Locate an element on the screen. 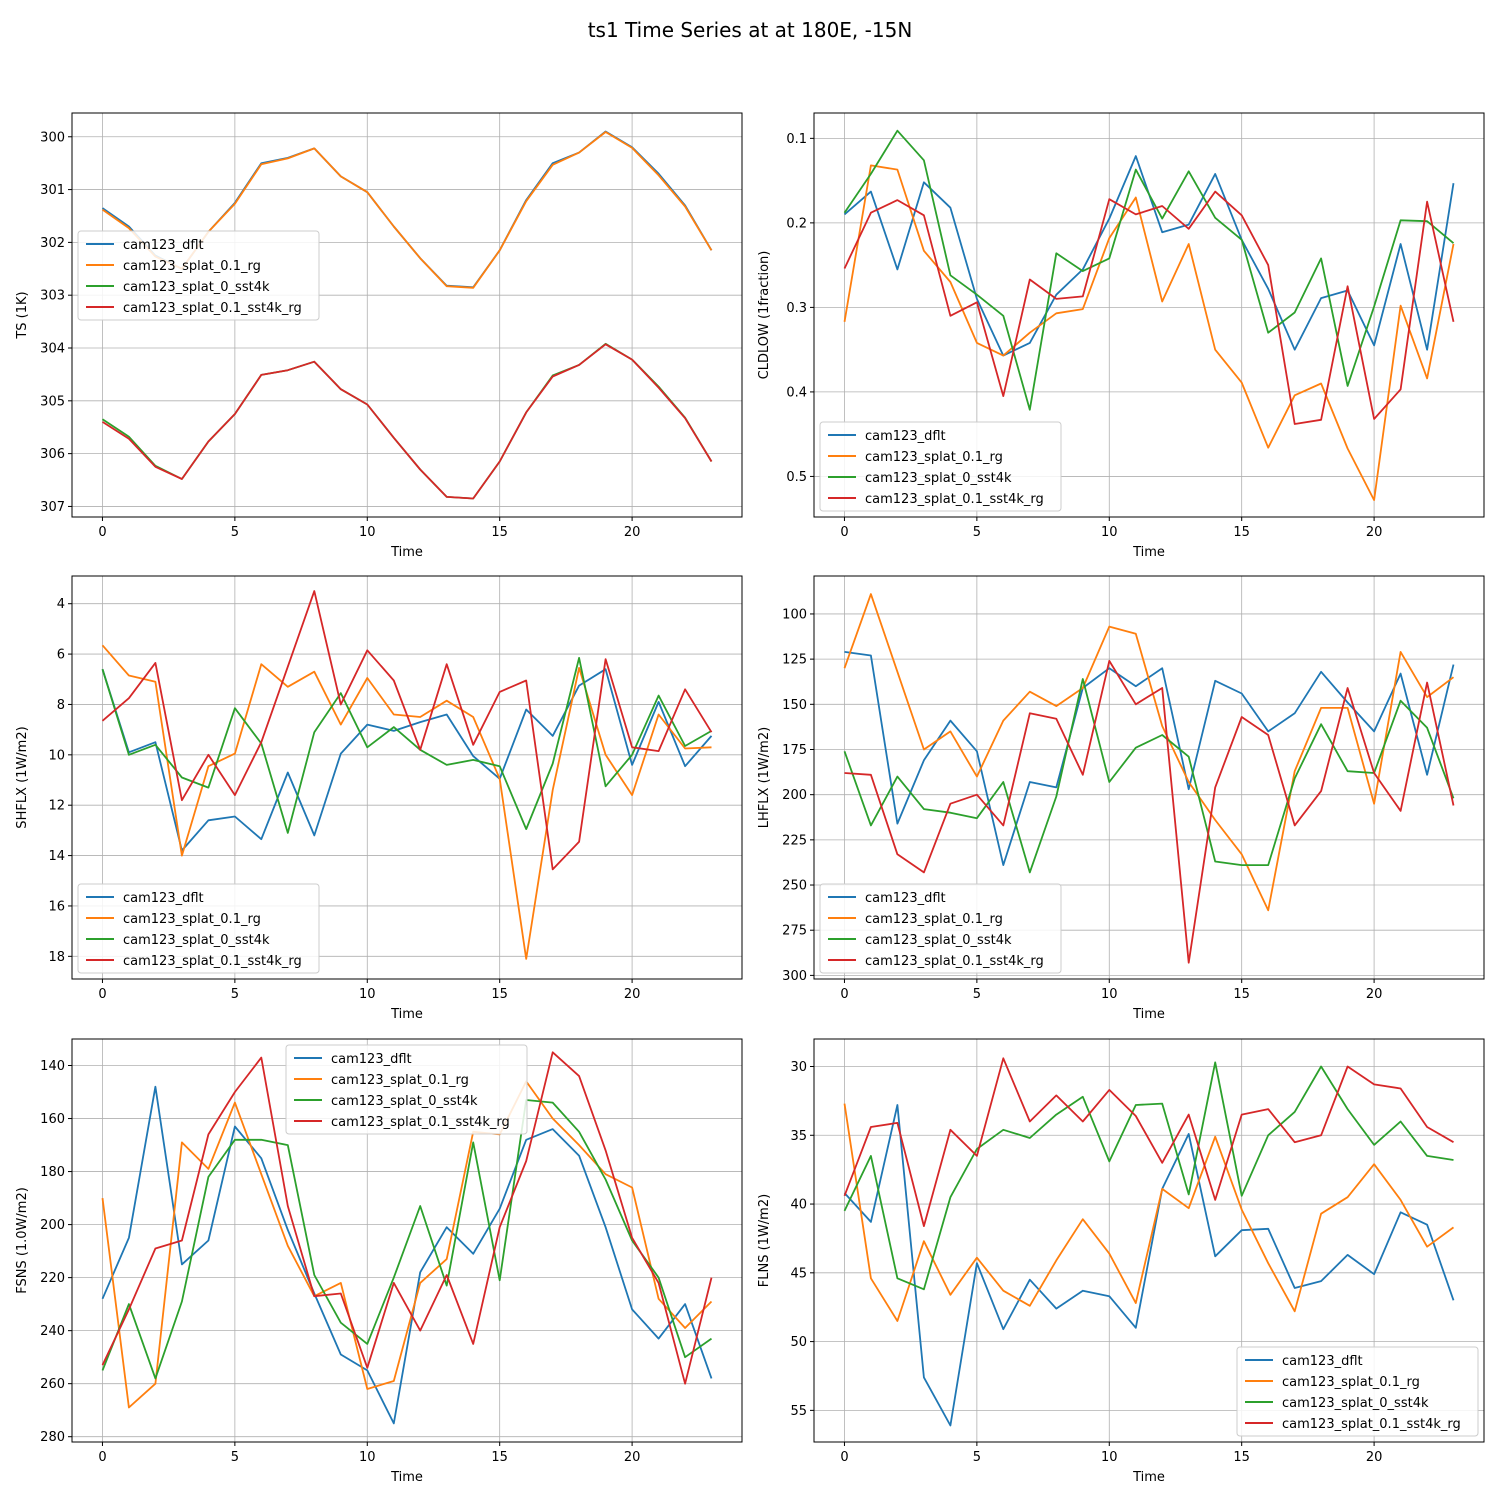  y-tick-label: 303 is located at coordinates (52, 296).